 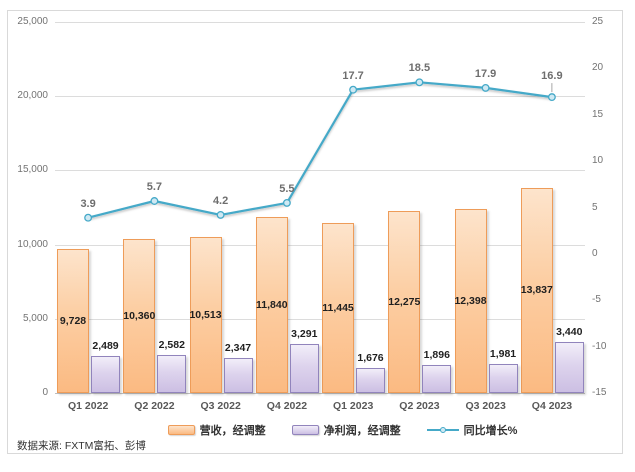 What do you see at coordinates (304, 334) in the screenshot?
I see `net-profit-bar-value-label: 3,291` at bounding box center [304, 334].